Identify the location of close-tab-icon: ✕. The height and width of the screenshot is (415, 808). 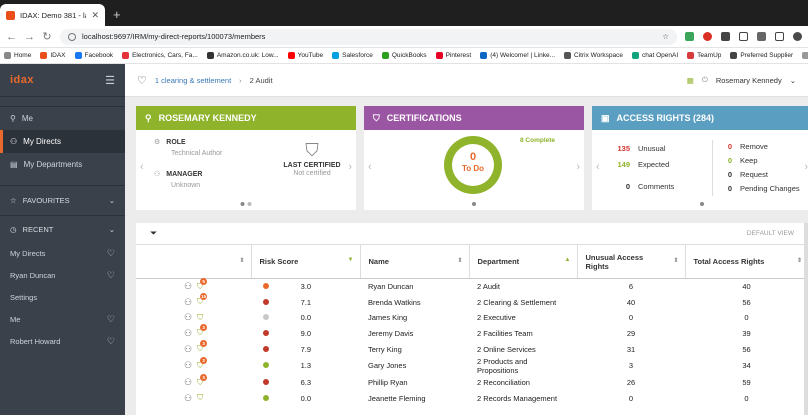
(95, 14).